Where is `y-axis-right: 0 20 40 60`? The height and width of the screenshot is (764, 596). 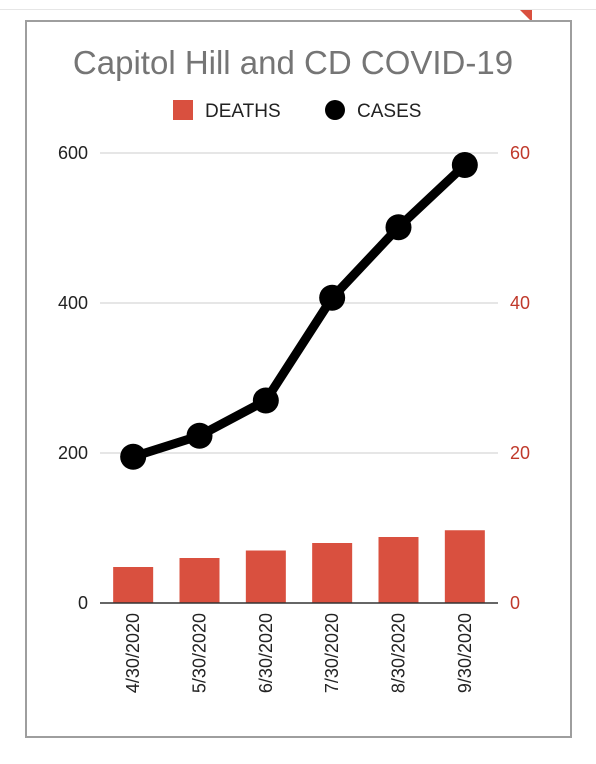 y-axis-right: 0 20 40 60 is located at coordinates (520, 378).